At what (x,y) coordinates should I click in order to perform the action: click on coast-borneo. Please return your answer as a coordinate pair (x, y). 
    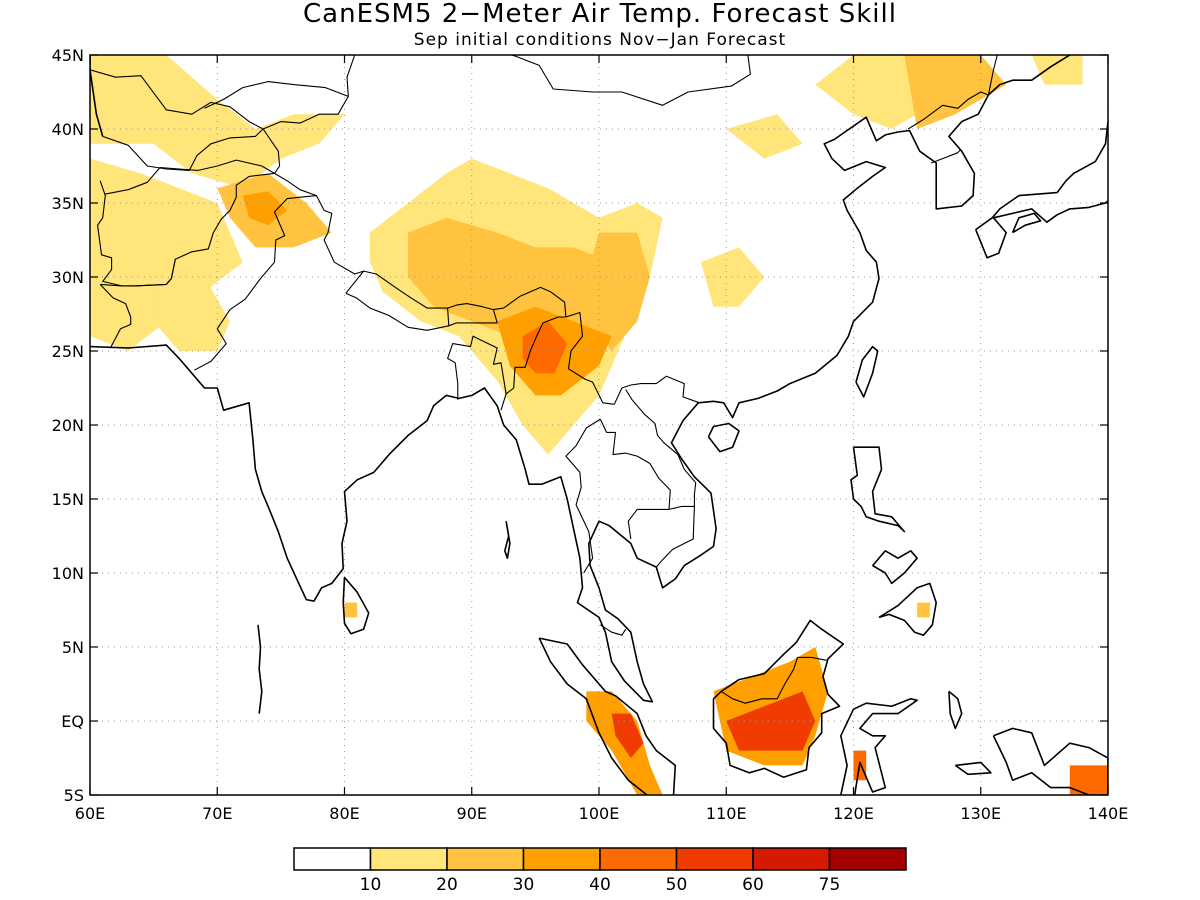
    Looking at the image, I should click on (778, 698).